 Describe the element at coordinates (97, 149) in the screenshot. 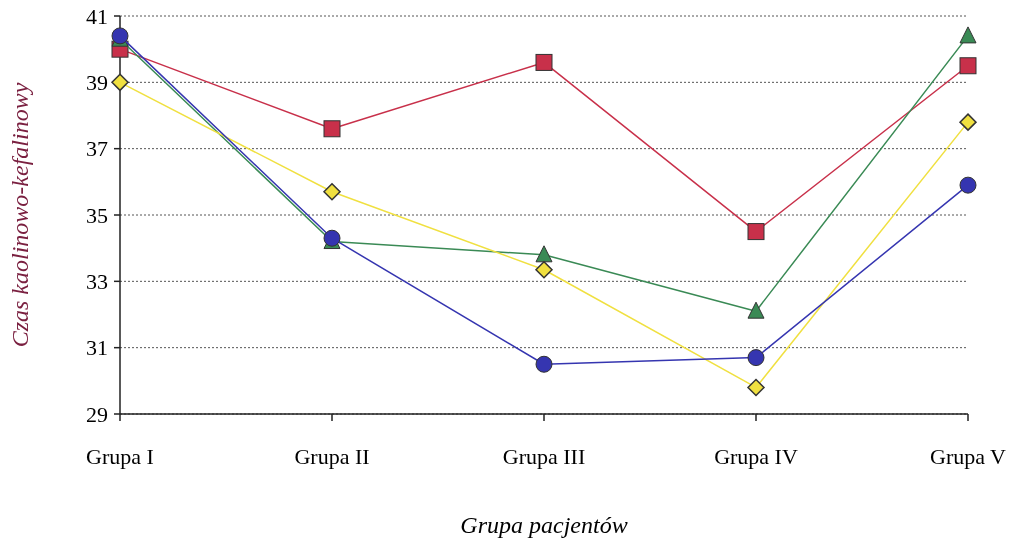

I see `y-tick-label: 37` at that location.